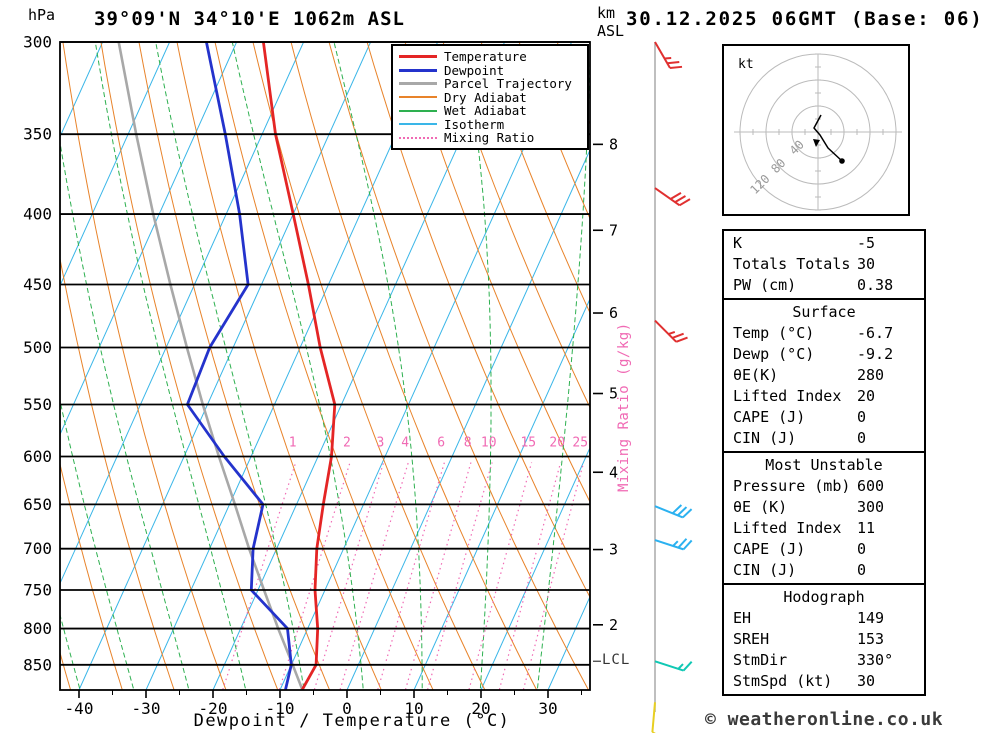 This screenshot has height=733, width=1000. Describe the element at coordinates (489, 137) in the screenshot. I see `legend-label: Mixing Ratio` at that location.